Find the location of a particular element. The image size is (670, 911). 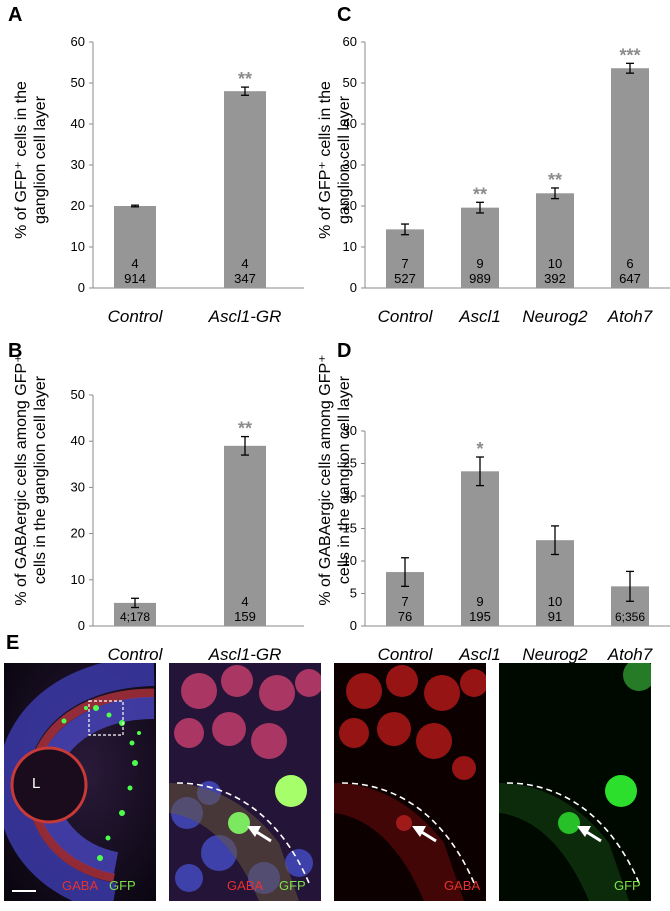

y-tick-label-d: 30 is located at coordinates (350, 430).